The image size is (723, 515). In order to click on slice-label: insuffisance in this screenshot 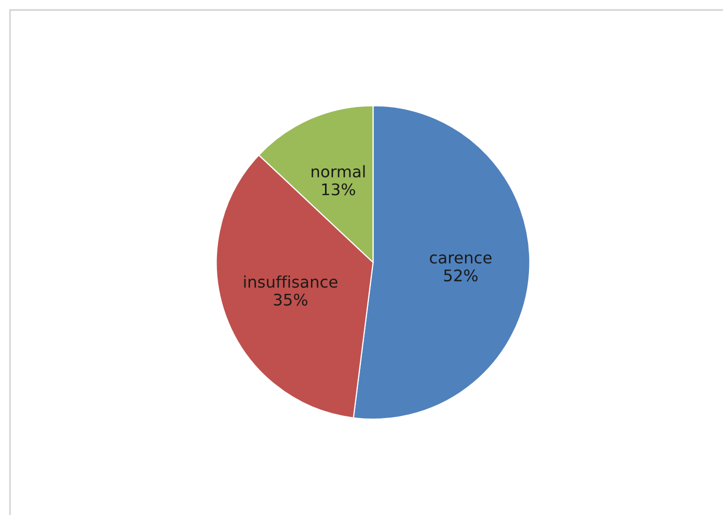, I will do `click(291, 281)`.